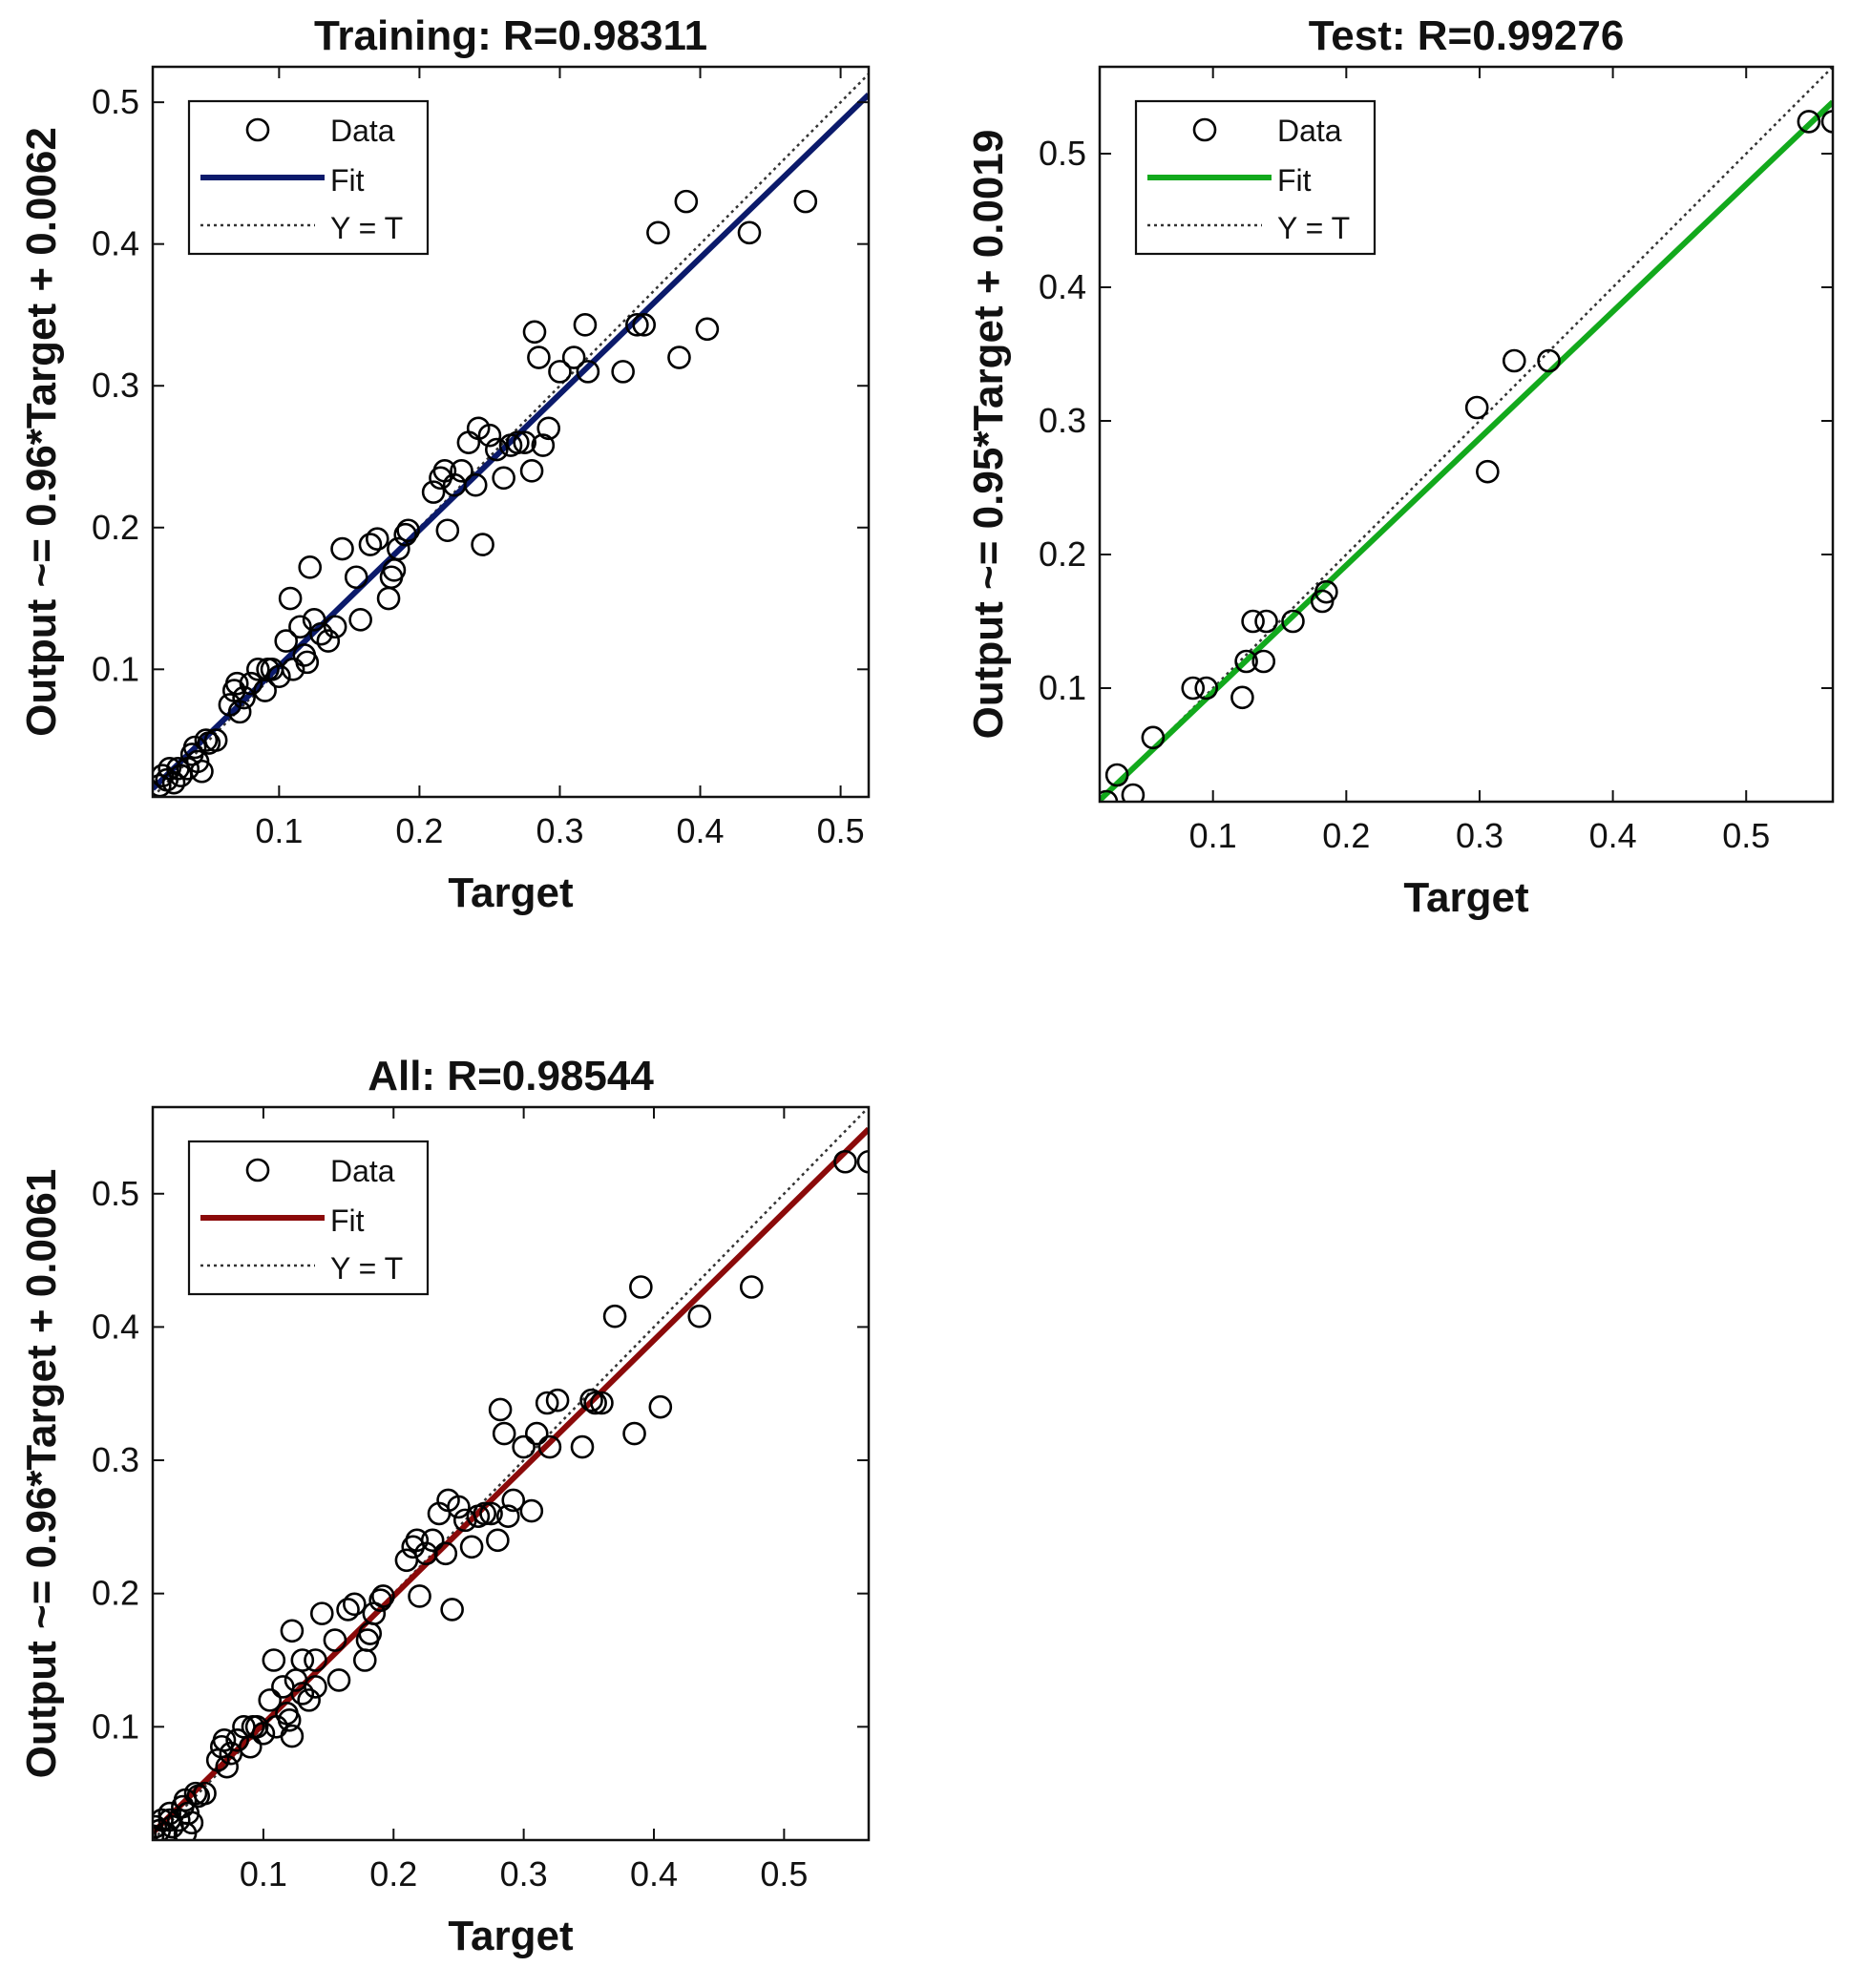 The width and height of the screenshot is (1850, 1988). Describe the element at coordinates (1467, 35) in the screenshot. I see `chart-title: Test: R=0.99276` at that location.